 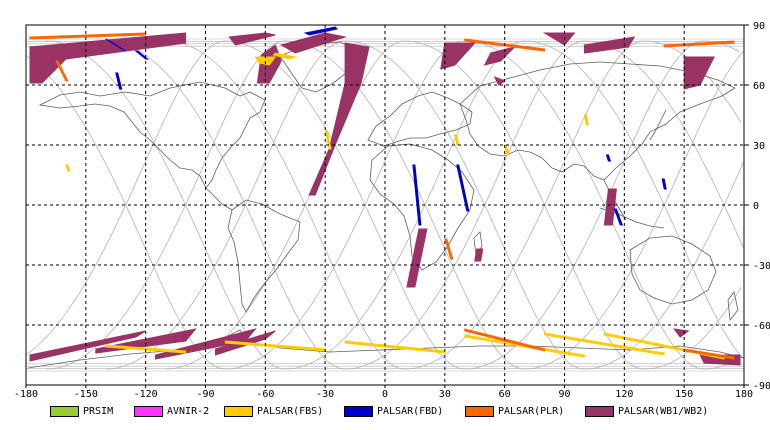 What do you see at coordinates (98, 411) in the screenshot?
I see `legend-label-prsim: PRSIM` at bounding box center [98, 411].